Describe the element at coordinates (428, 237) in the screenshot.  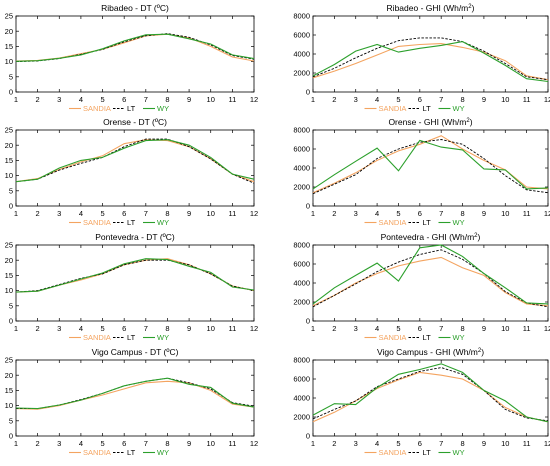
I see `chart-title-text: Pontevedra - GHI (Wh/m` at that location.